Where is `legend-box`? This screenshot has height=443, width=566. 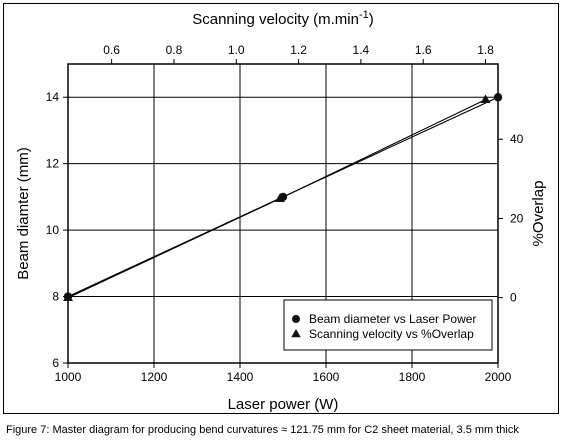
legend-box is located at coordinates (388, 325).